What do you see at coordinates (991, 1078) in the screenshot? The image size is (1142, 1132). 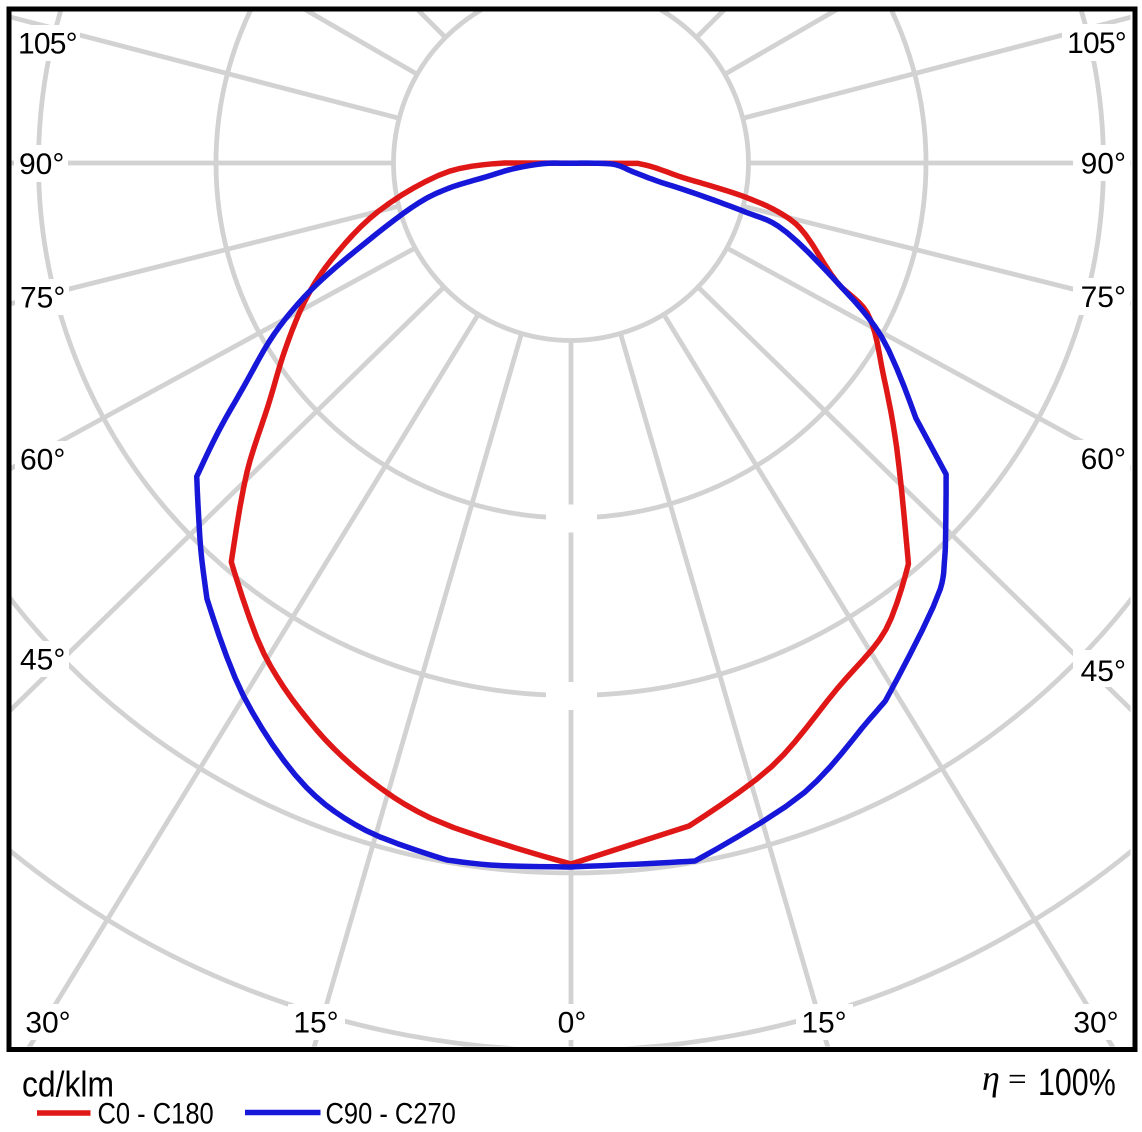 I see `svg-text: η` at bounding box center [991, 1078].